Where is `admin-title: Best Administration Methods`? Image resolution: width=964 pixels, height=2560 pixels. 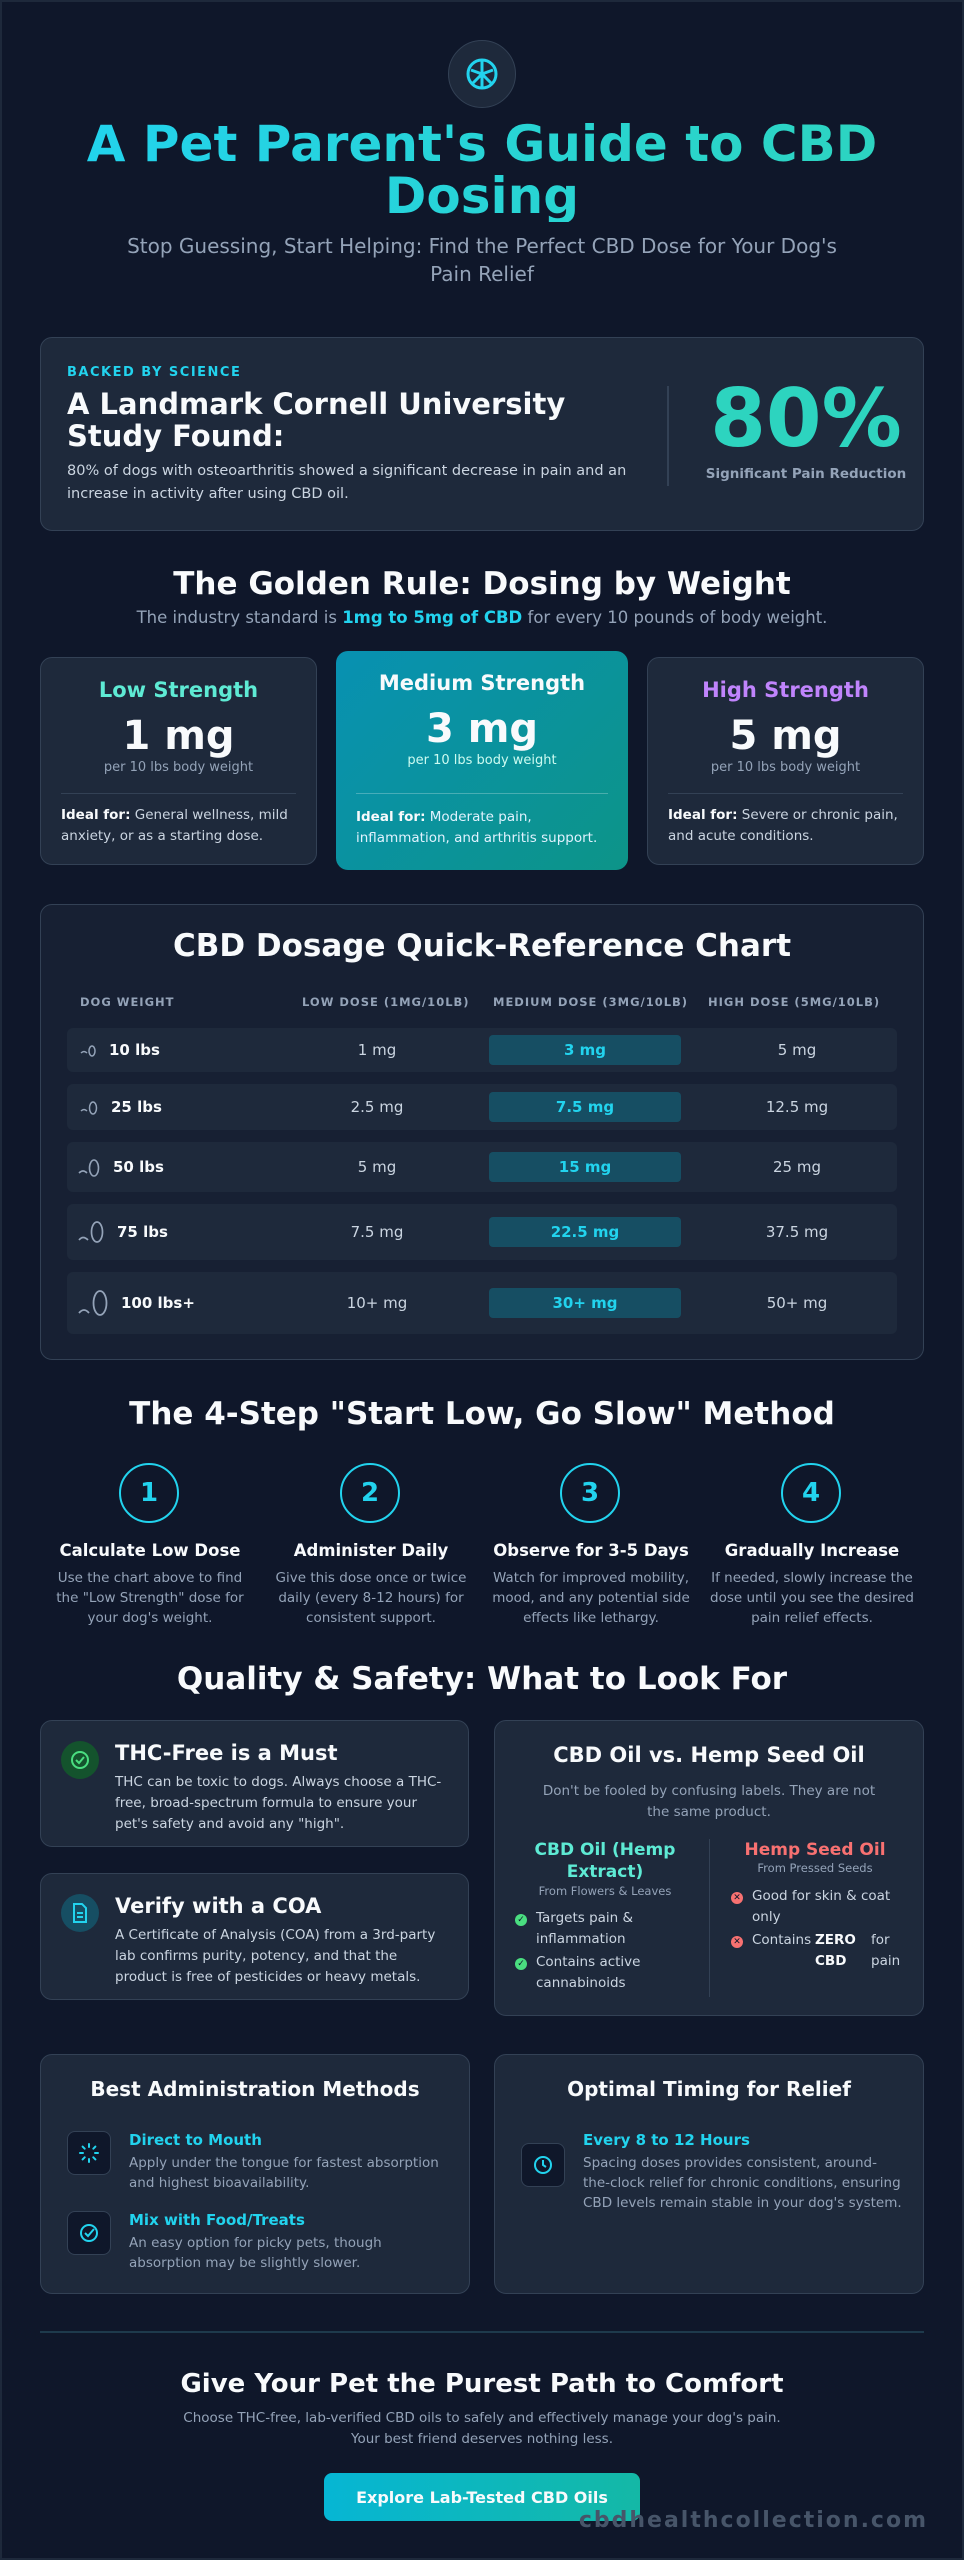
admin-title: Best Administration Methods is located at coordinates (255, 2089).